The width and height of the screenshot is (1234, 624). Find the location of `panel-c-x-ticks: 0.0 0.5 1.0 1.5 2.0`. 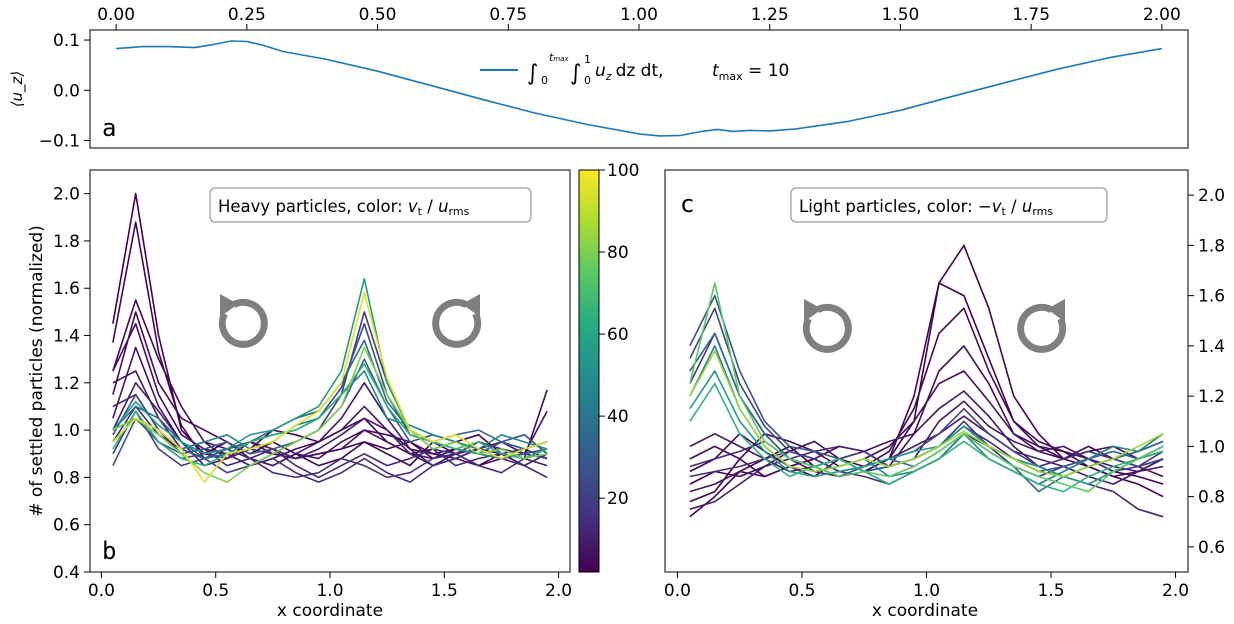

panel-c-x-ticks: 0.0 0.5 1.0 1.5 2.0 is located at coordinates (926, 586).